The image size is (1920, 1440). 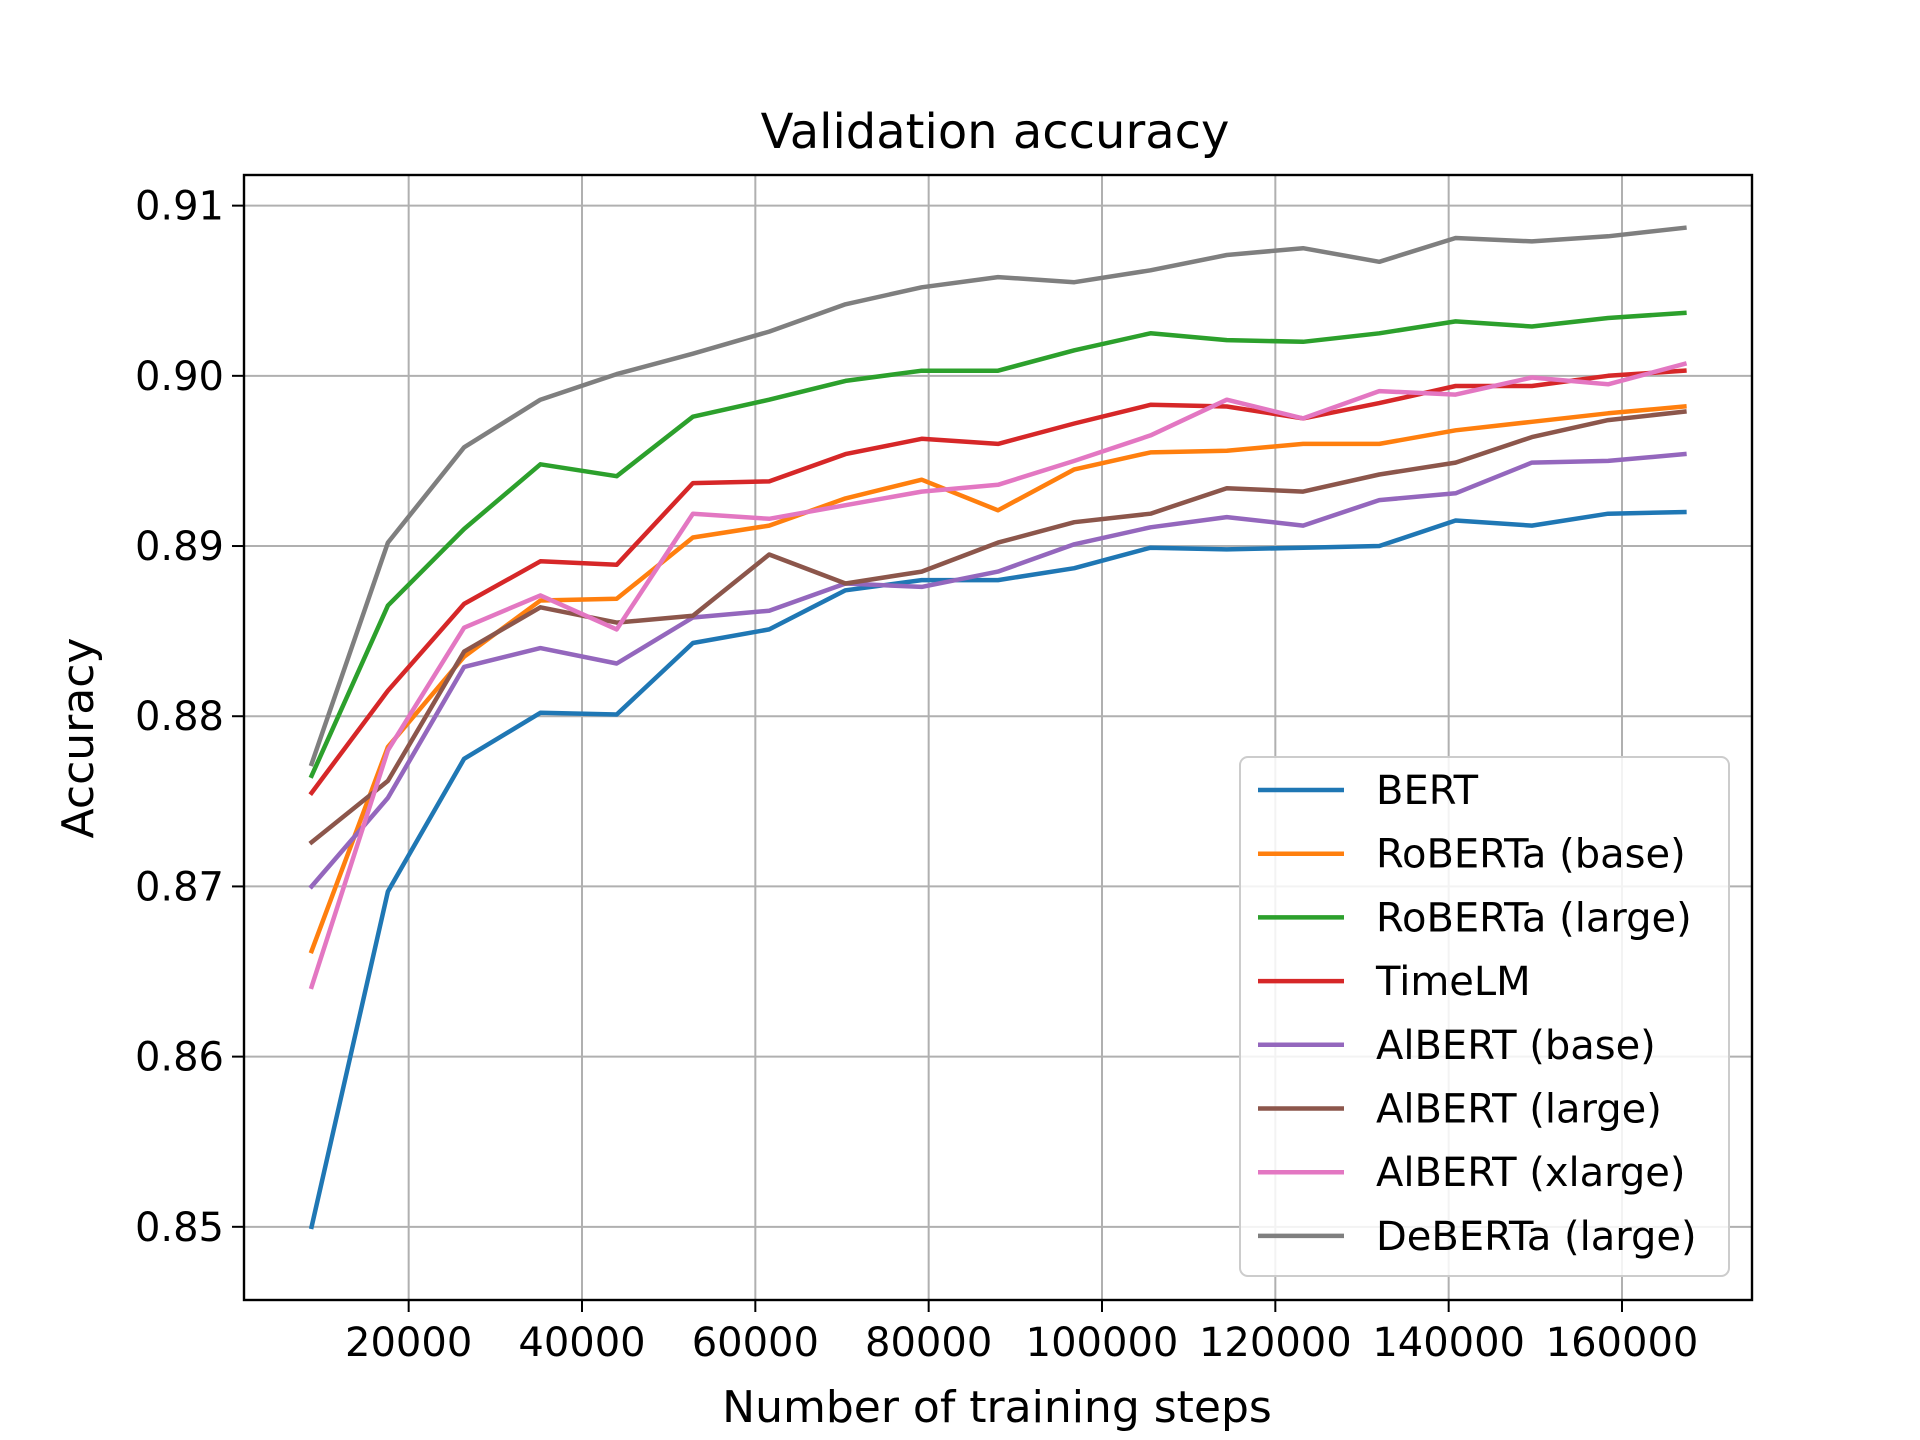 What do you see at coordinates (755, 1343) in the screenshot?
I see `x-tick-label: 60000` at bounding box center [755, 1343].